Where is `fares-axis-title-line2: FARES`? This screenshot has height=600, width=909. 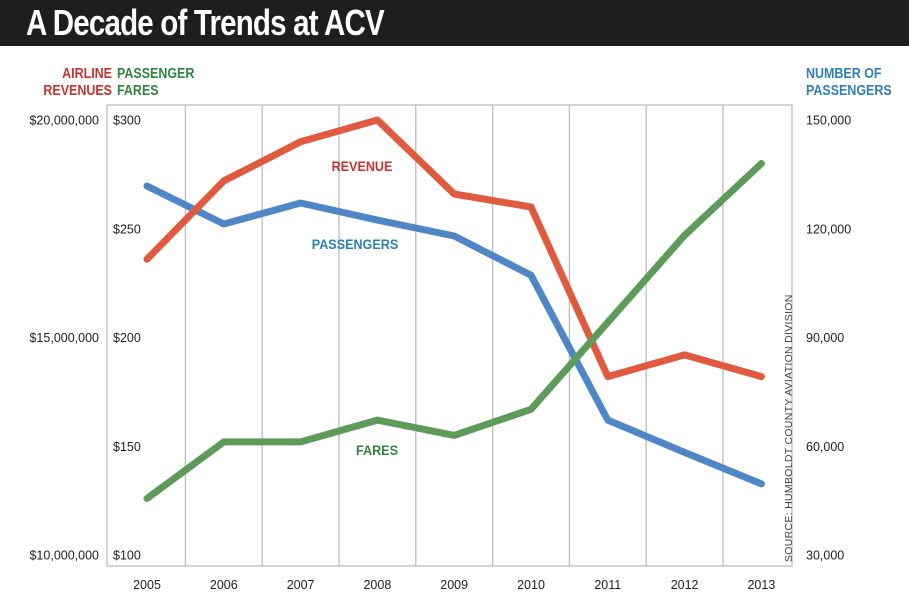
fares-axis-title-line2: FARES is located at coordinates (138, 91).